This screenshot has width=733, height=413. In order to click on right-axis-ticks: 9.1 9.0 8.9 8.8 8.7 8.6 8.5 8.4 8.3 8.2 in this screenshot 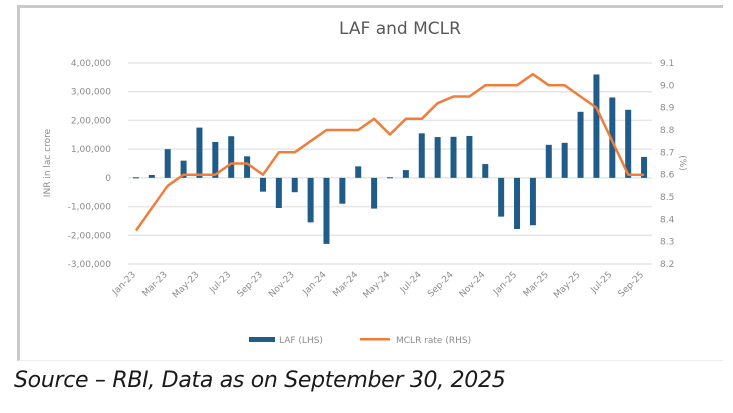, I will do `click(667, 164)`.